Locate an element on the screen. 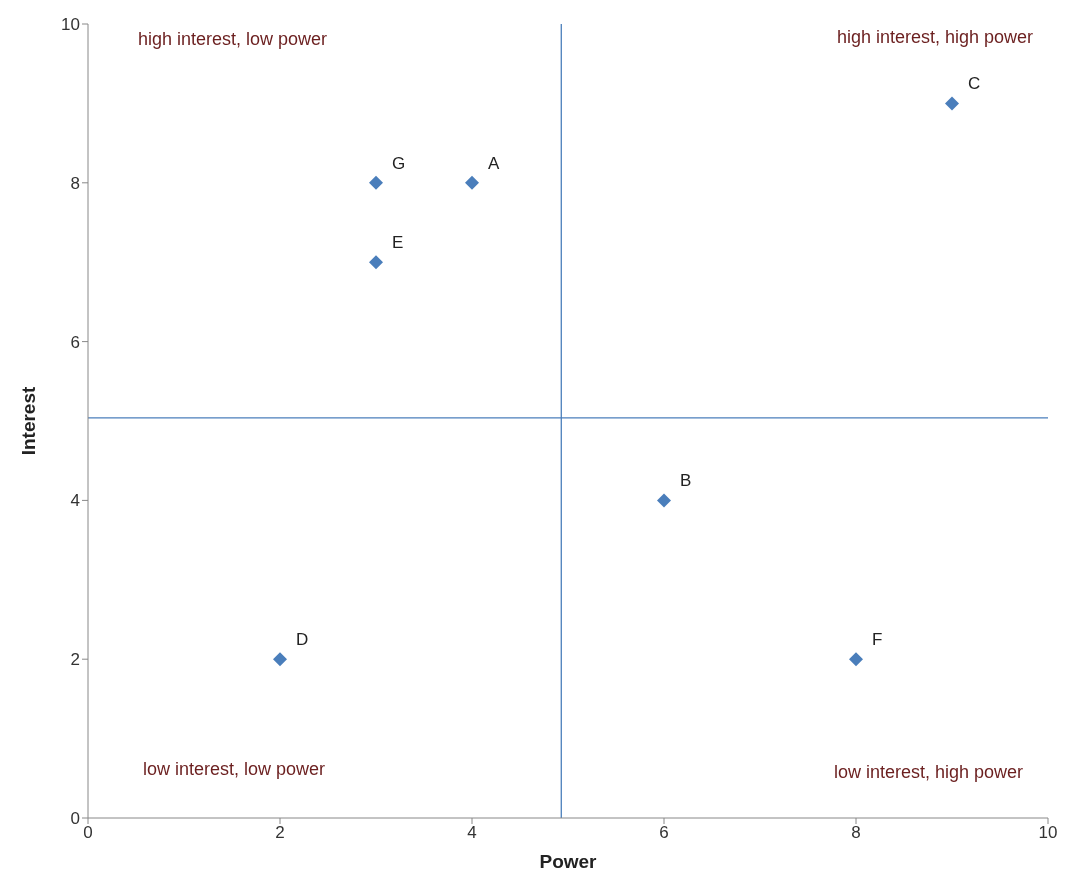 Image resolution: width=1067 pixels, height=890 pixels. x-tick-label: 0 is located at coordinates (88, 833).